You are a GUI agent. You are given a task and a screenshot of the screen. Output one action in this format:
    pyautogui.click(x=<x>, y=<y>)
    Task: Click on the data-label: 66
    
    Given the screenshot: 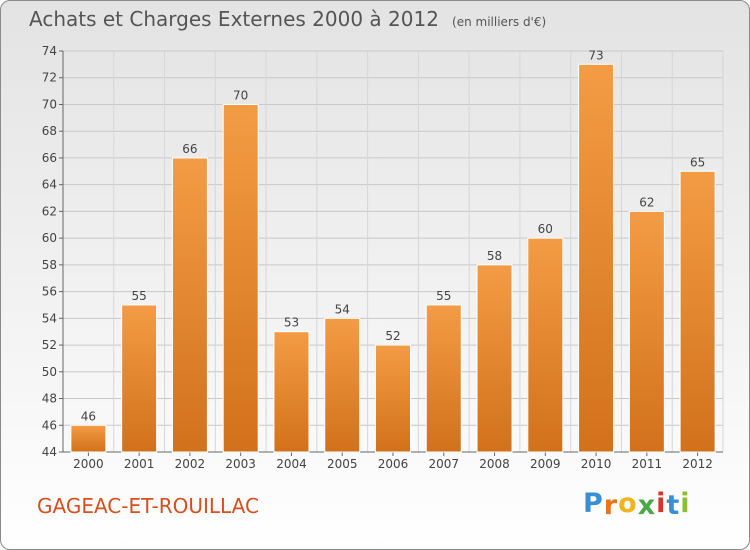 What is the action you would take?
    pyautogui.click(x=189, y=149)
    